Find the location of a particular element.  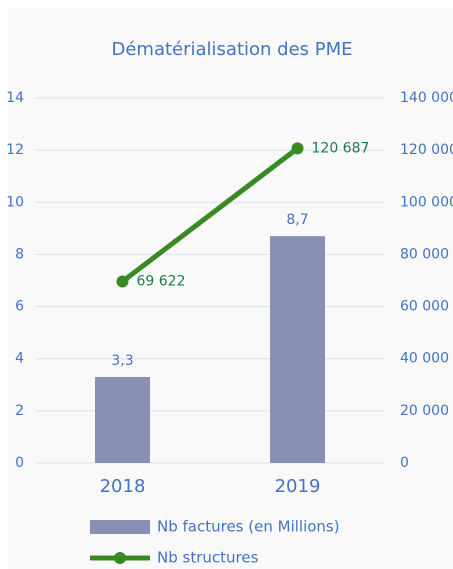

y-tick-label: 10 is located at coordinates (15, 202).